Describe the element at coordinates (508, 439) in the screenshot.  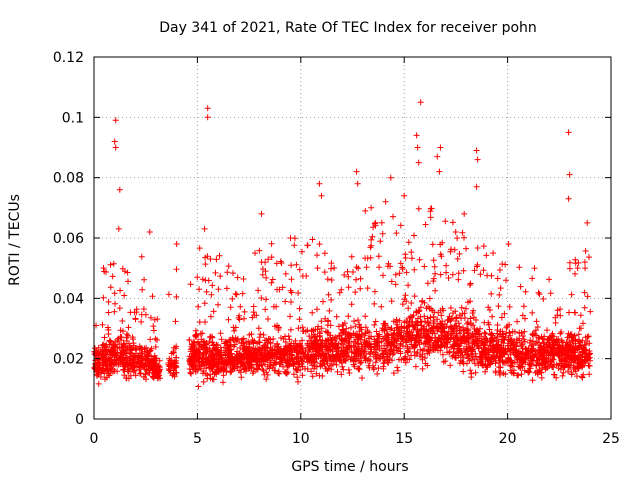
I see `x-tick-label: 20` at that location.